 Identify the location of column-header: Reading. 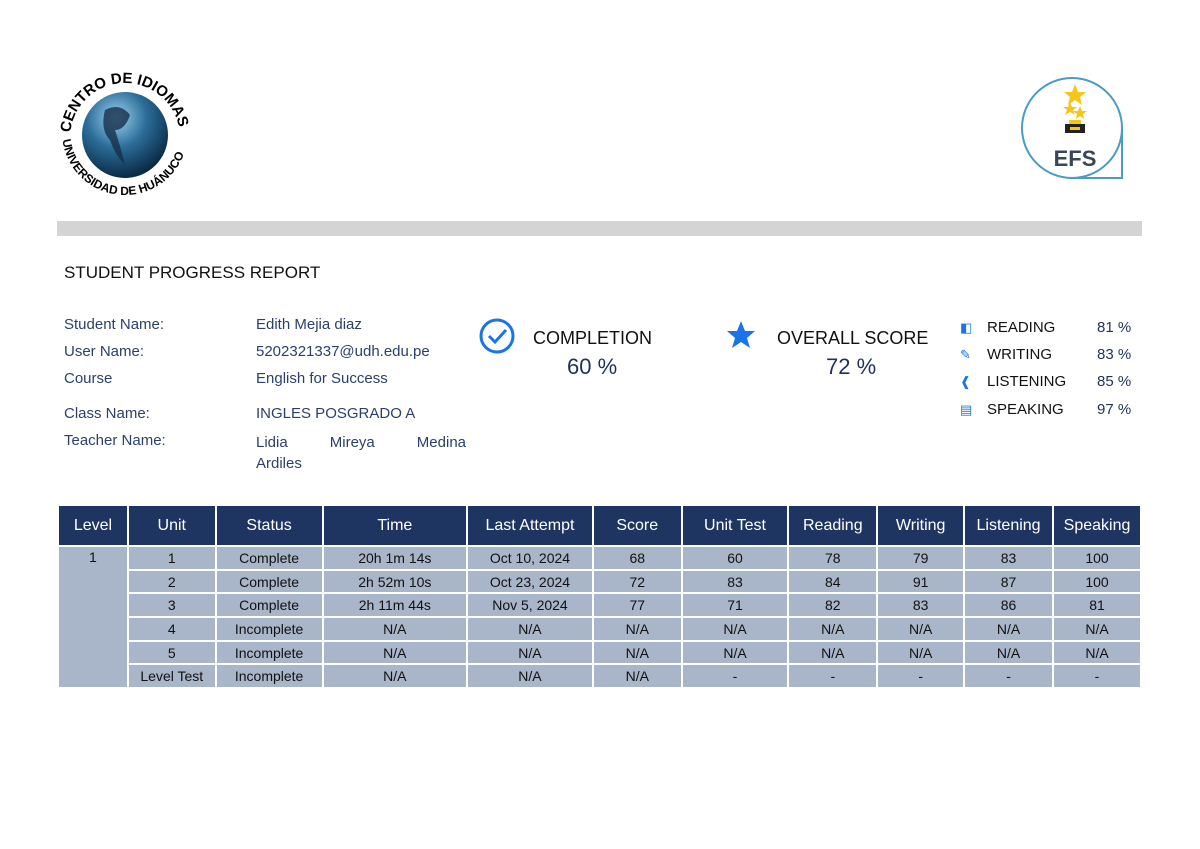
(833, 525).